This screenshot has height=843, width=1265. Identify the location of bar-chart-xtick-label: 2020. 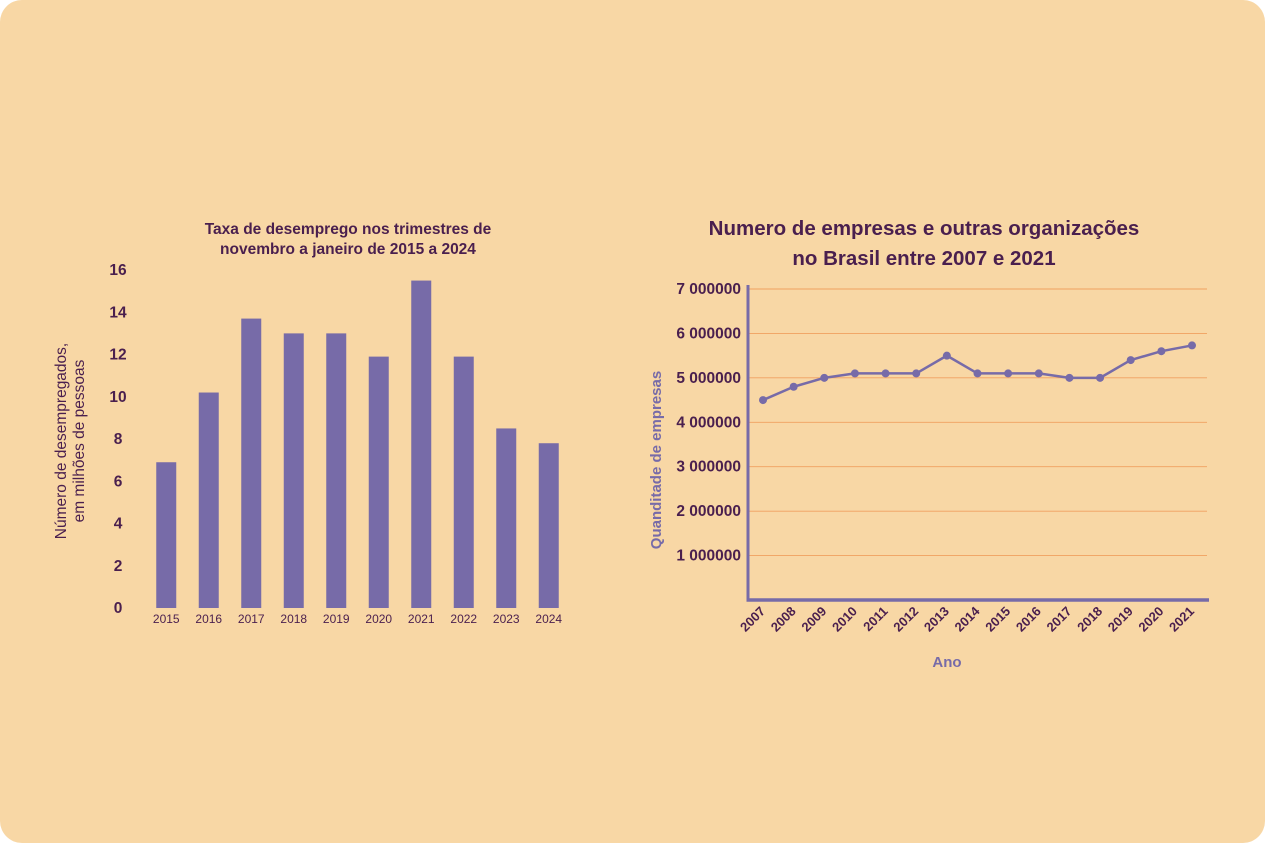
(378, 619).